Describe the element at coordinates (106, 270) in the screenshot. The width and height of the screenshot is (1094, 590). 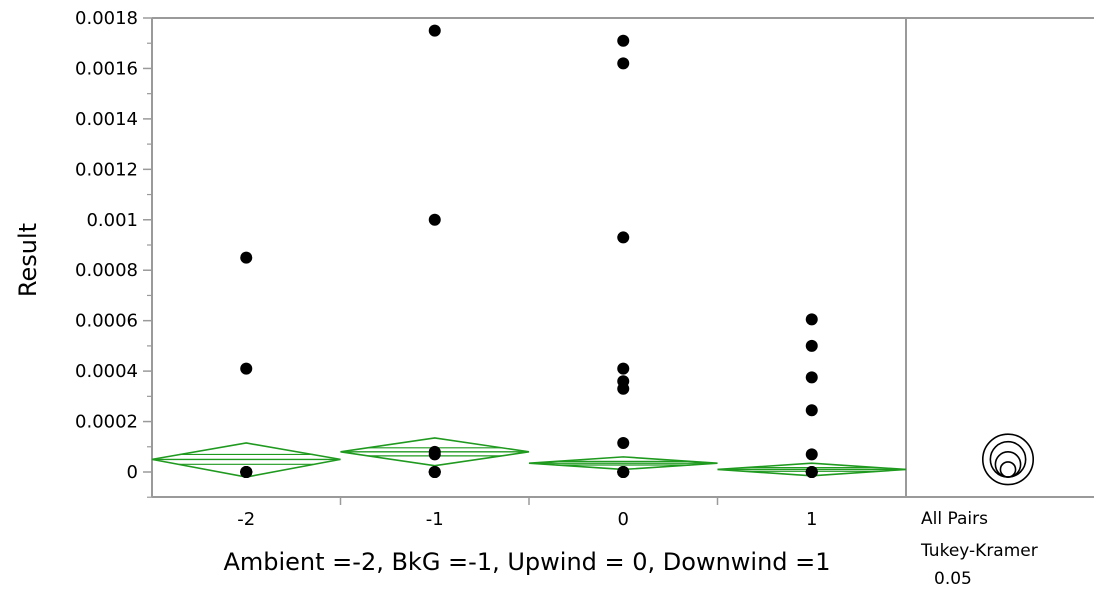
I see `y-tick-label: 0.0008` at that location.